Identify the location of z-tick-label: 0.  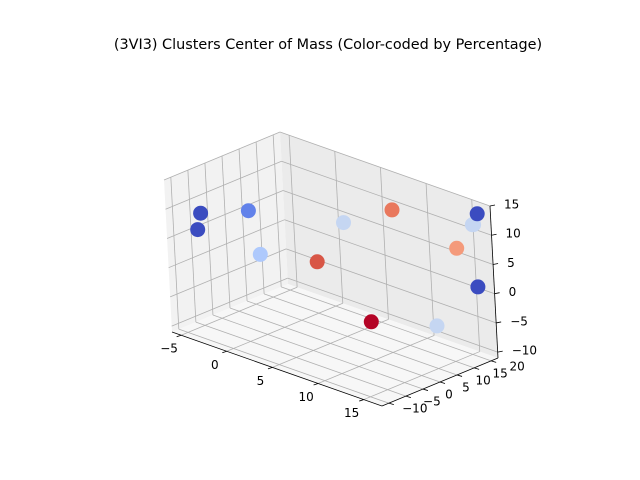
(513, 292).